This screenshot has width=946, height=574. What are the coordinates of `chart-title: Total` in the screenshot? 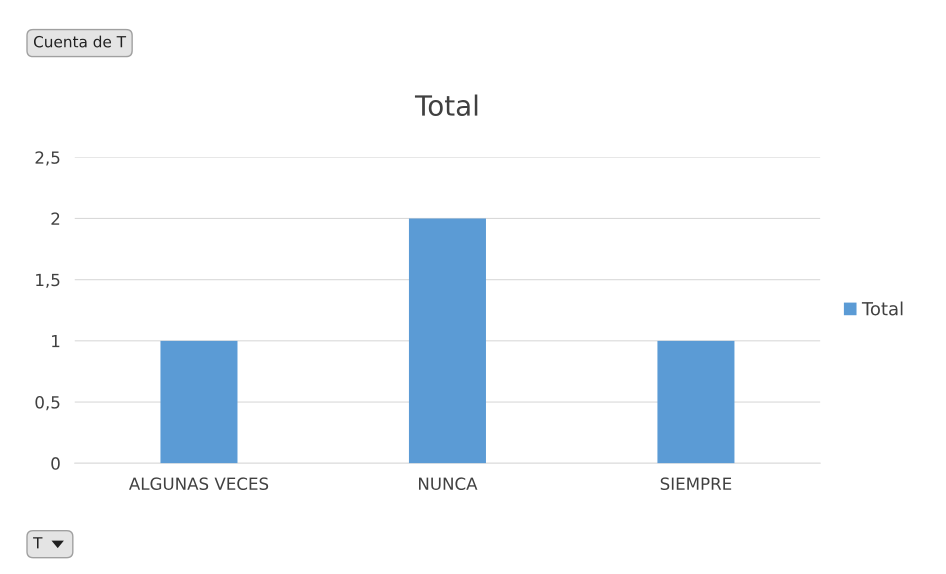 It's located at (446, 105).